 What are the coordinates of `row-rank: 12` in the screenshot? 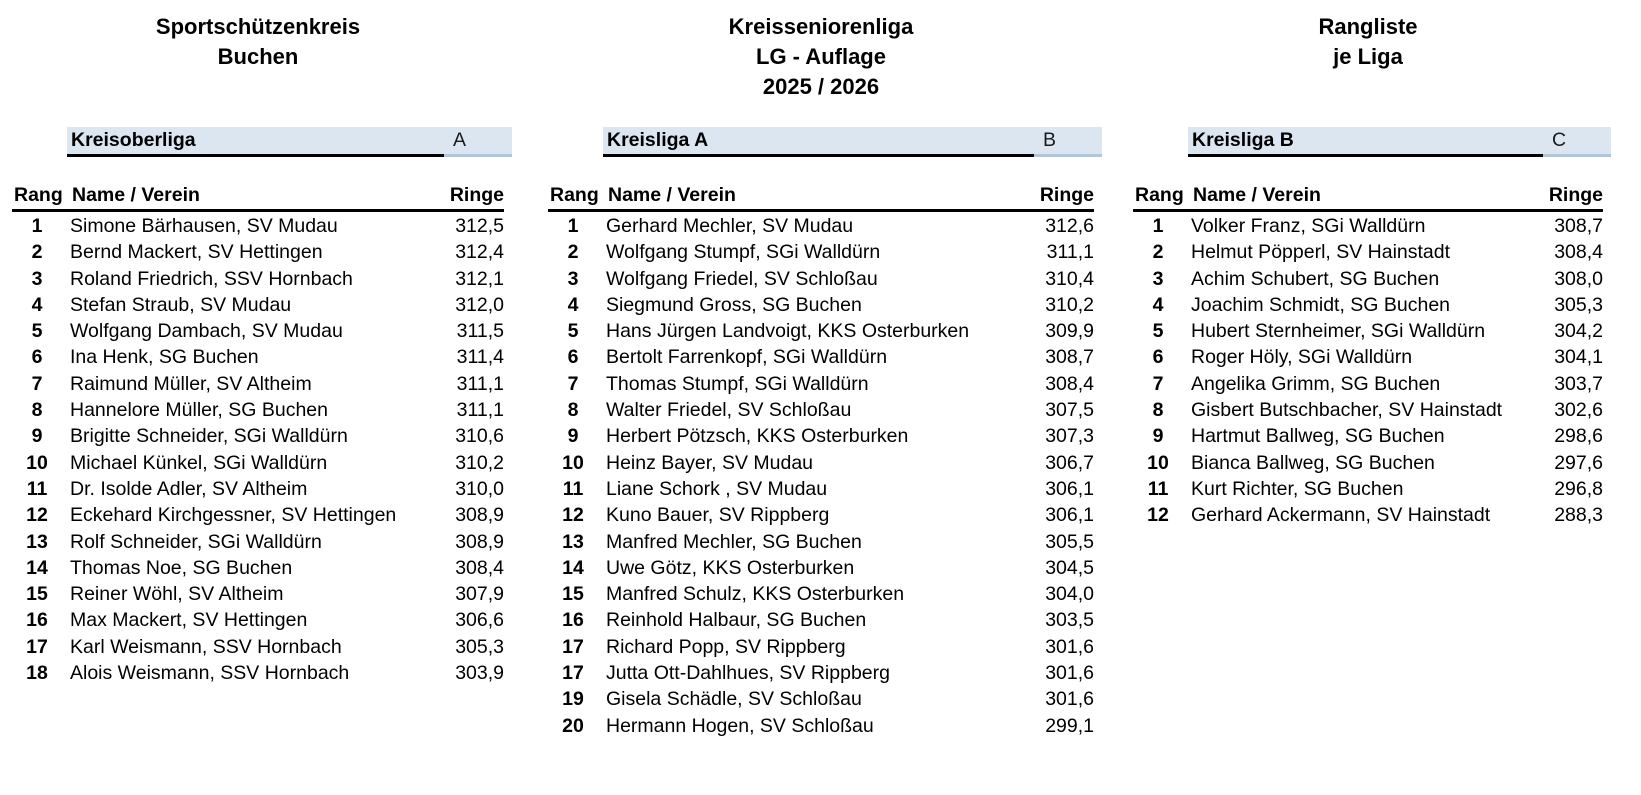 It's located at (37, 515).